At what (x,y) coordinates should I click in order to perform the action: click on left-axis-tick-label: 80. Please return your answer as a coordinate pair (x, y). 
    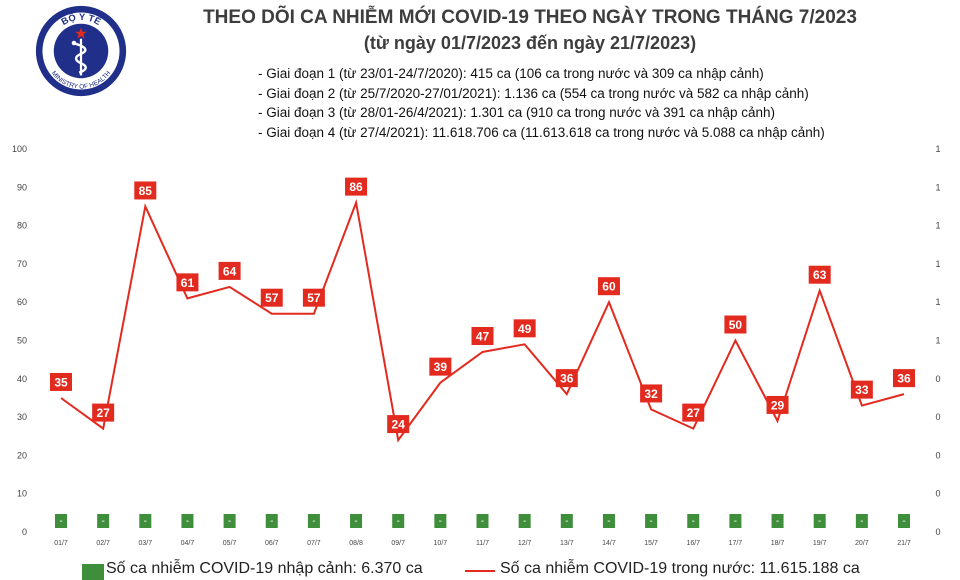
    Looking at the image, I should click on (22, 226).